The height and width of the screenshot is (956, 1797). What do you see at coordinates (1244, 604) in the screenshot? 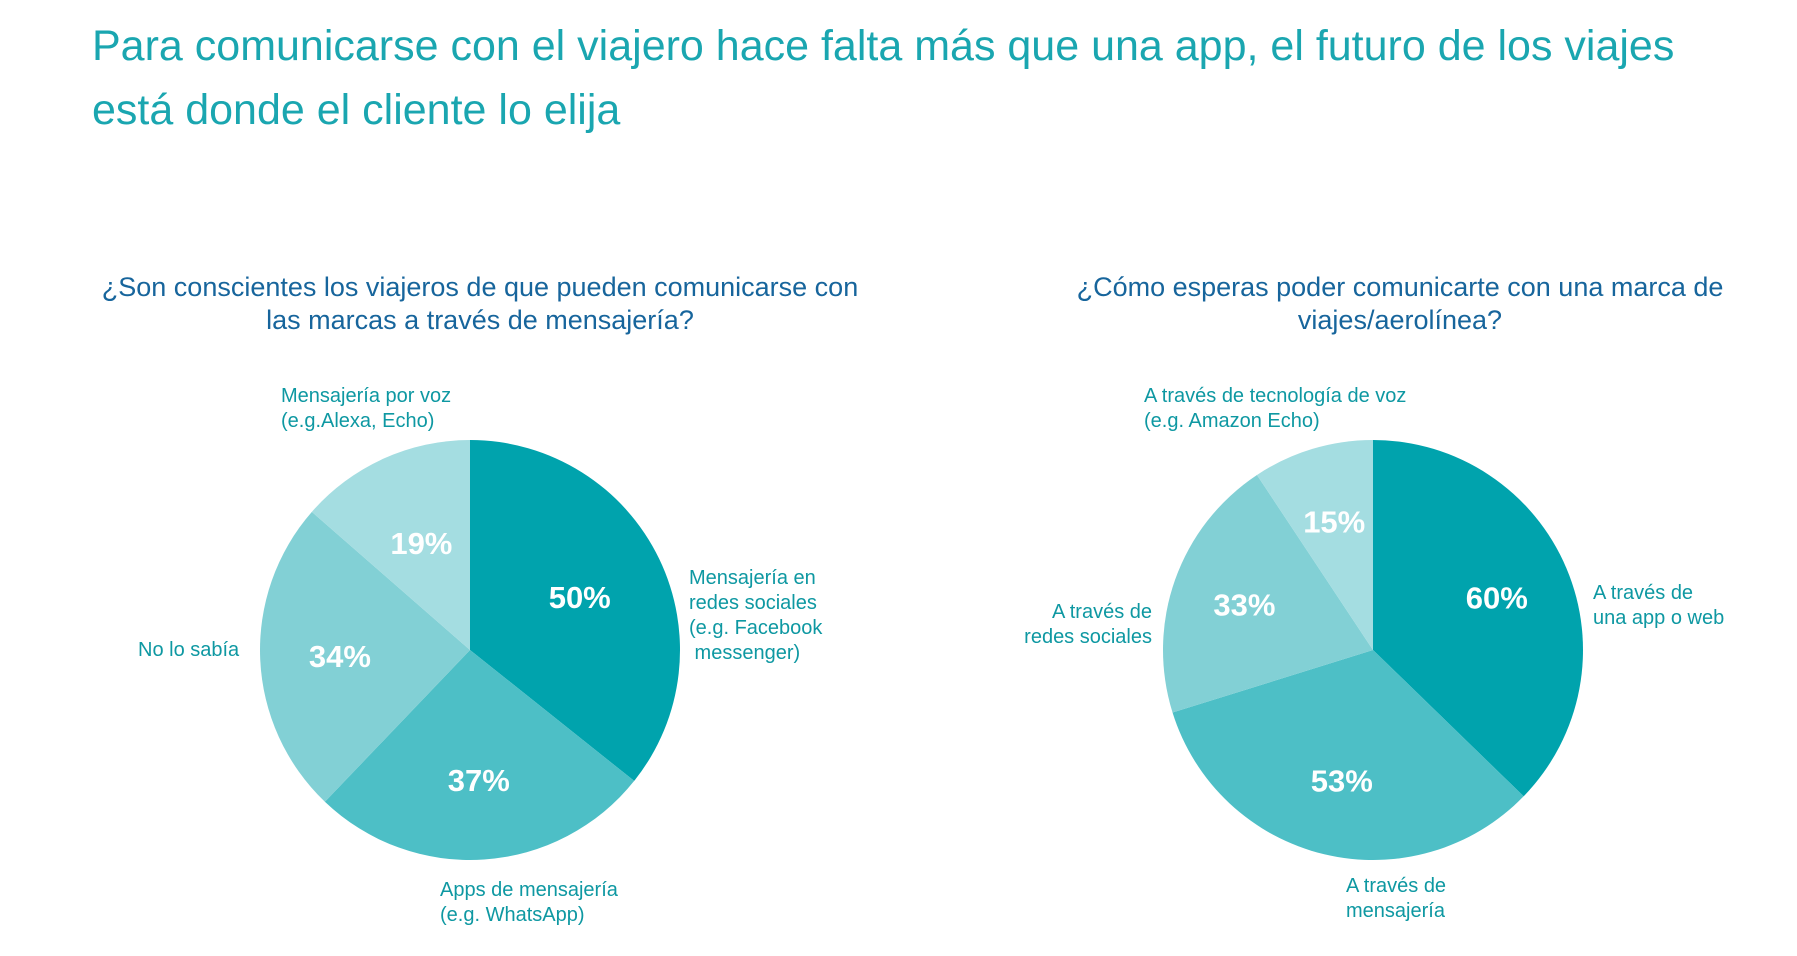
I see `chart-2-value-label-3: 33%` at bounding box center [1244, 604].